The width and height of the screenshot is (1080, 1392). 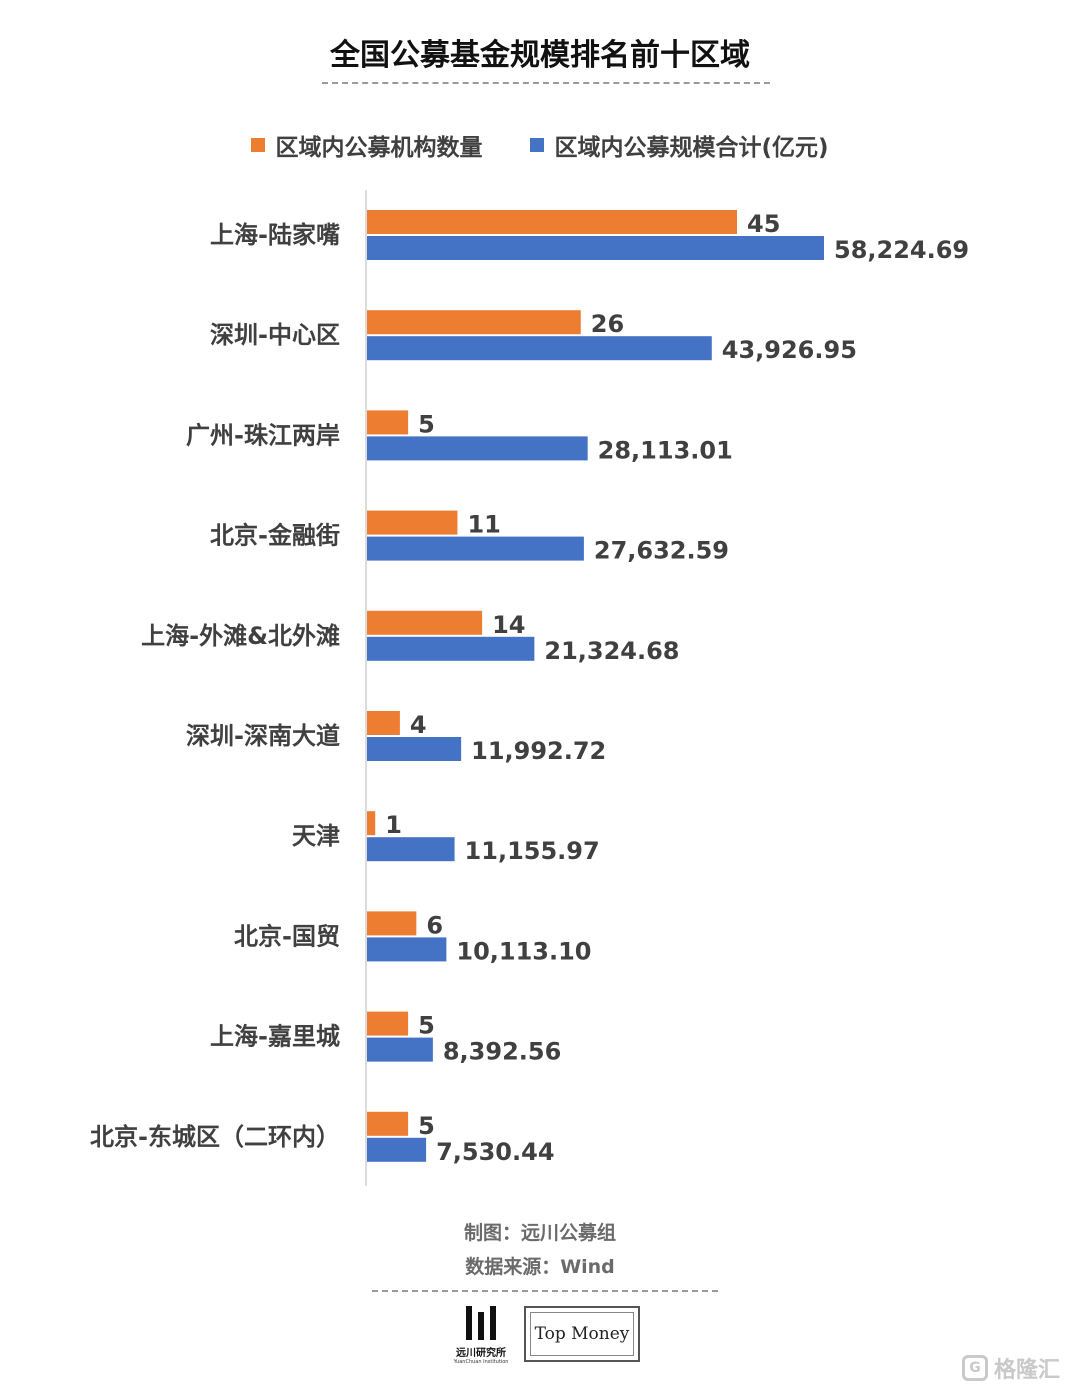 What do you see at coordinates (691, 148) in the screenshot?
I see `legend-label-scale: 区域内公募规模合计(亿元)` at bounding box center [691, 148].